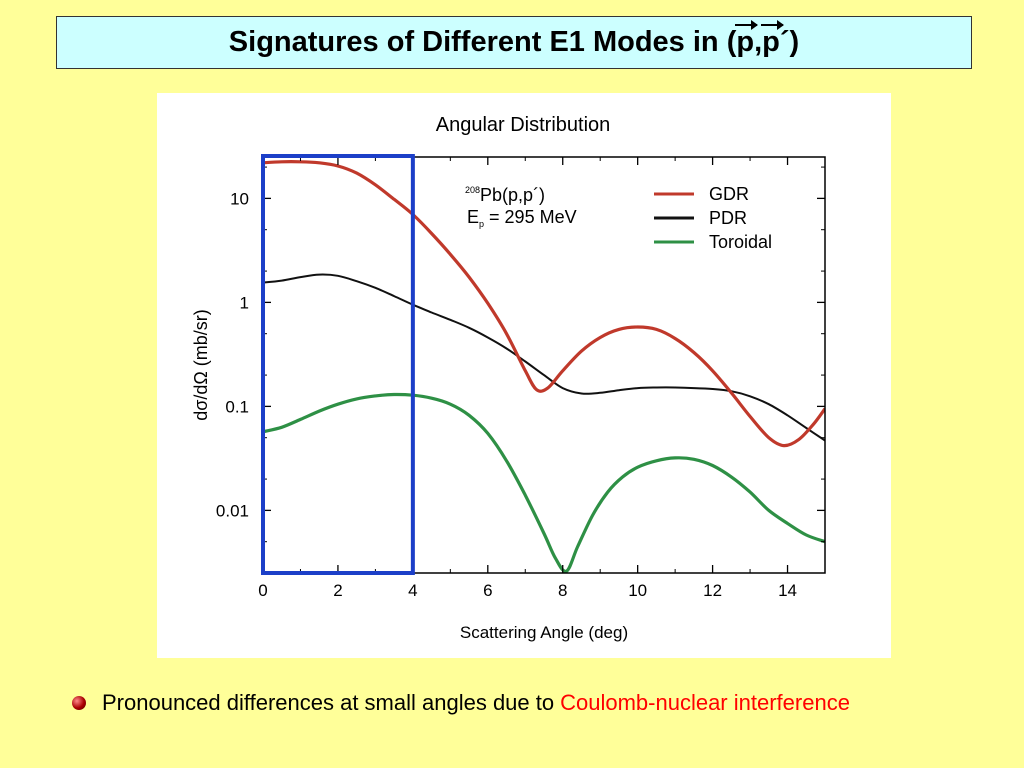  Describe the element at coordinates (746, 39) in the screenshot. I see `title-p-vector-1: p` at that location.